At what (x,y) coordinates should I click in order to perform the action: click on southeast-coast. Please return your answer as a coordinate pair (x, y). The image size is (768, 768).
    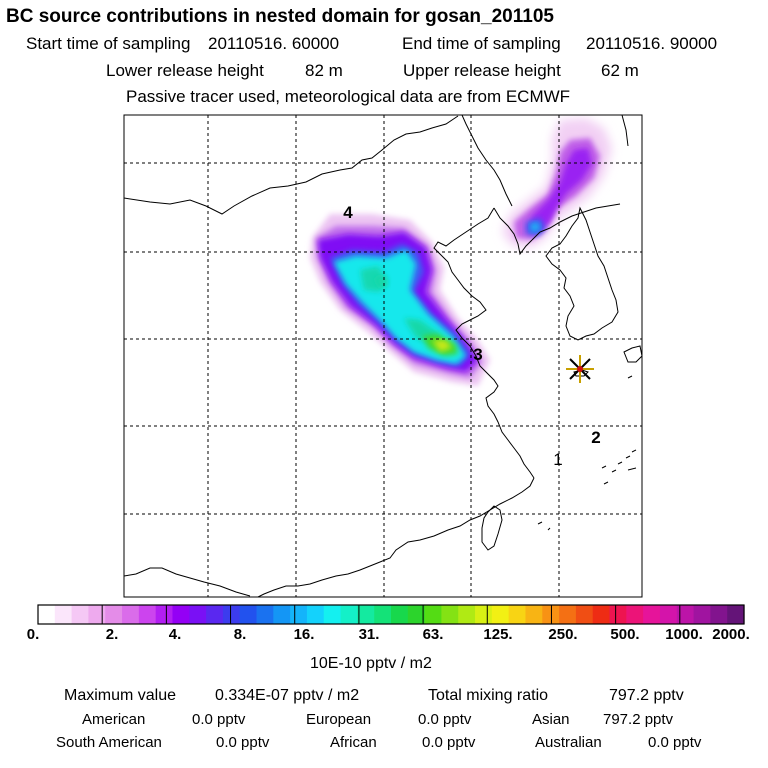
    Looking at the image, I should click on (396, 537).